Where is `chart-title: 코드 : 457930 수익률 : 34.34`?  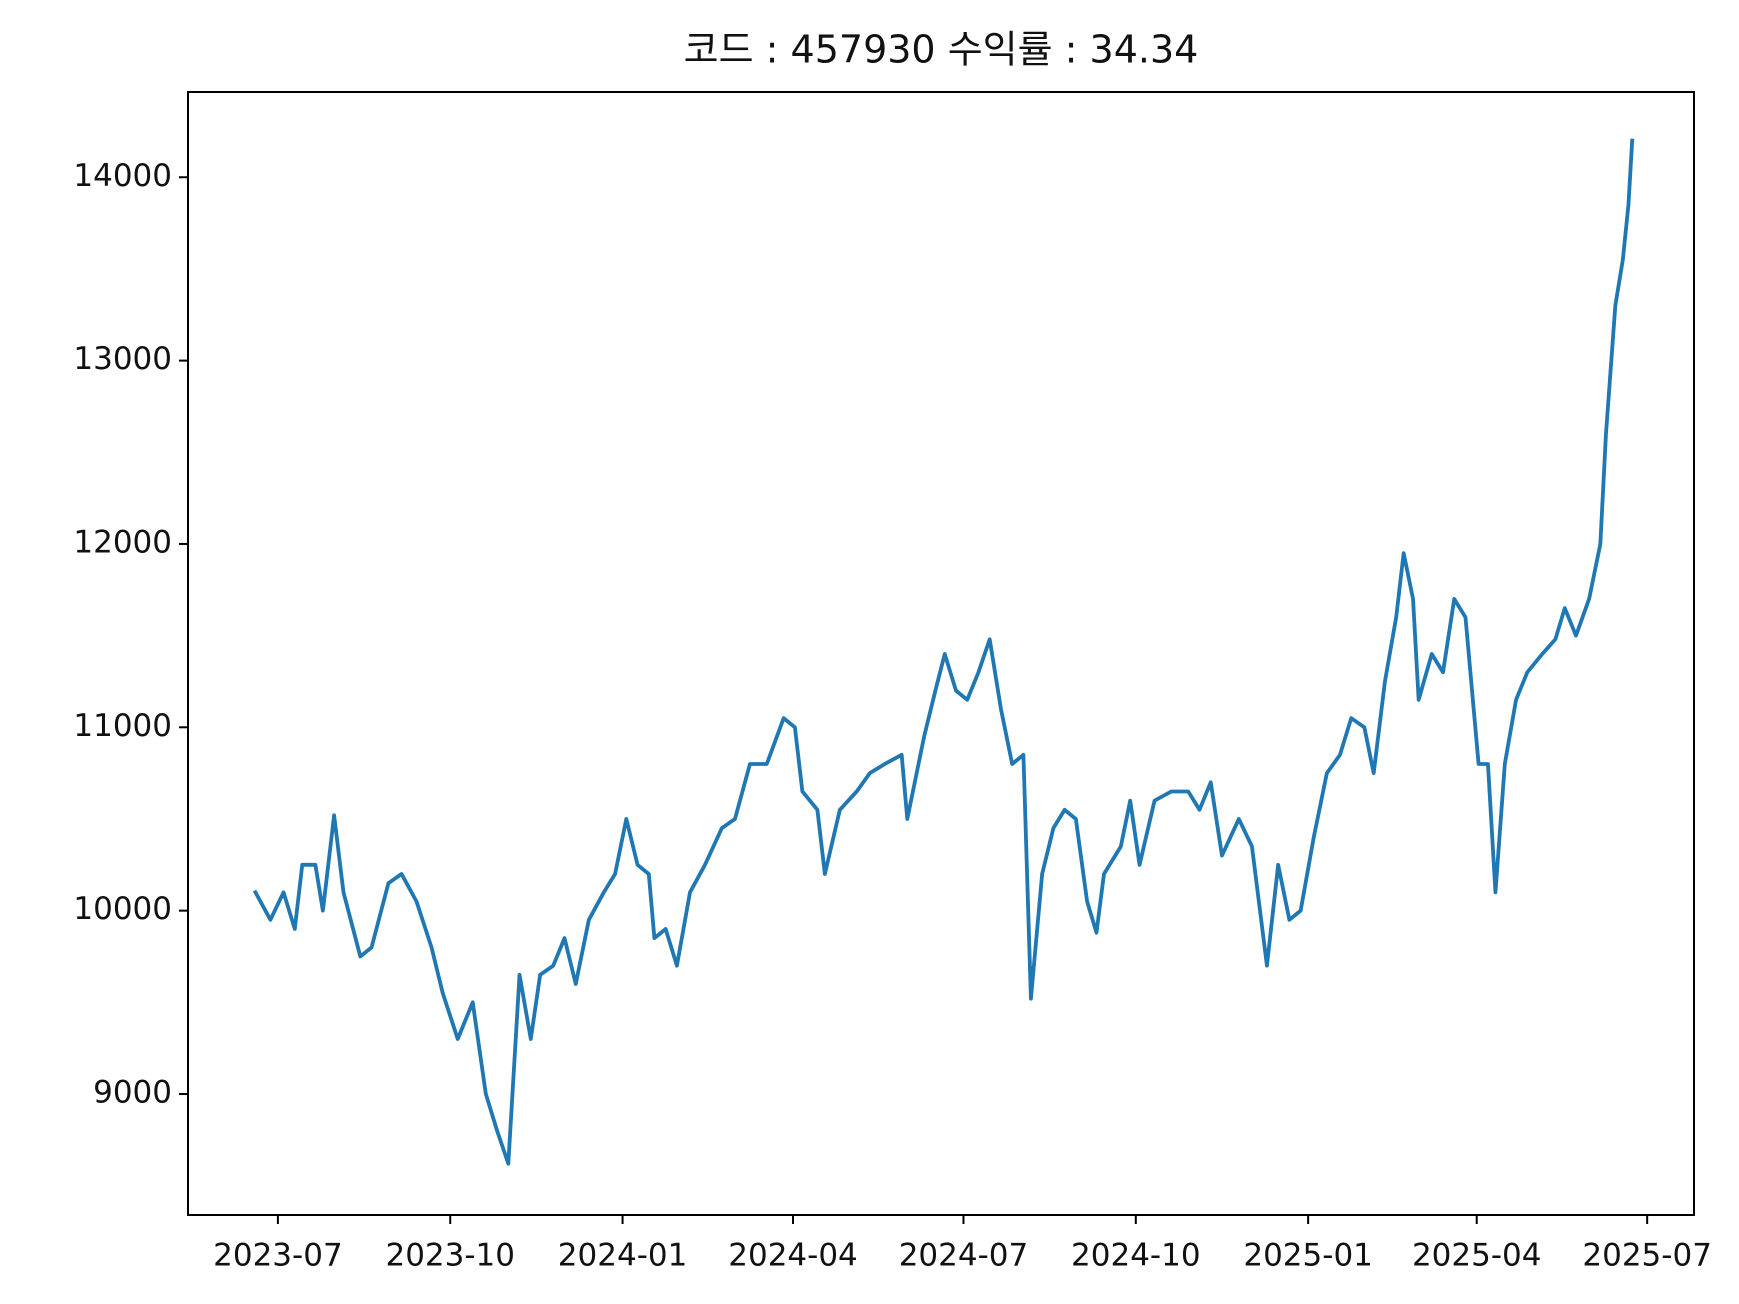 chart-title: 코드 : 457930 수익률 : 34.34 is located at coordinates (941, 50).